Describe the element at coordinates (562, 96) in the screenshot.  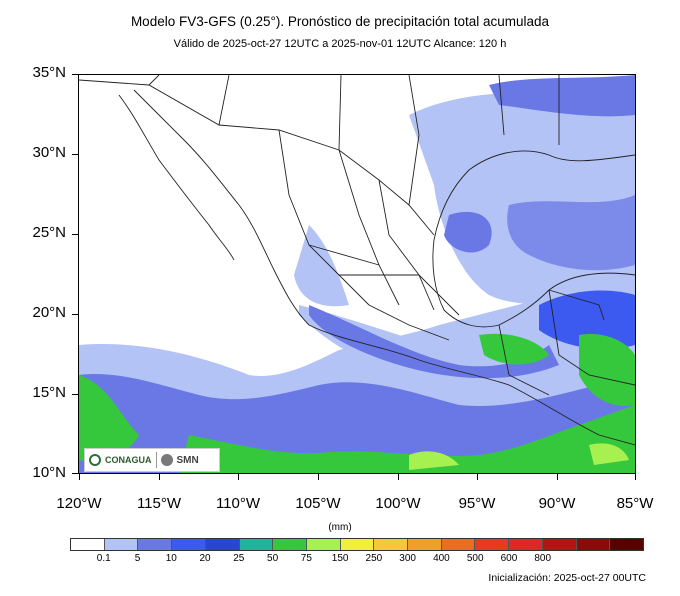
I see `precip-mid-ne` at that location.